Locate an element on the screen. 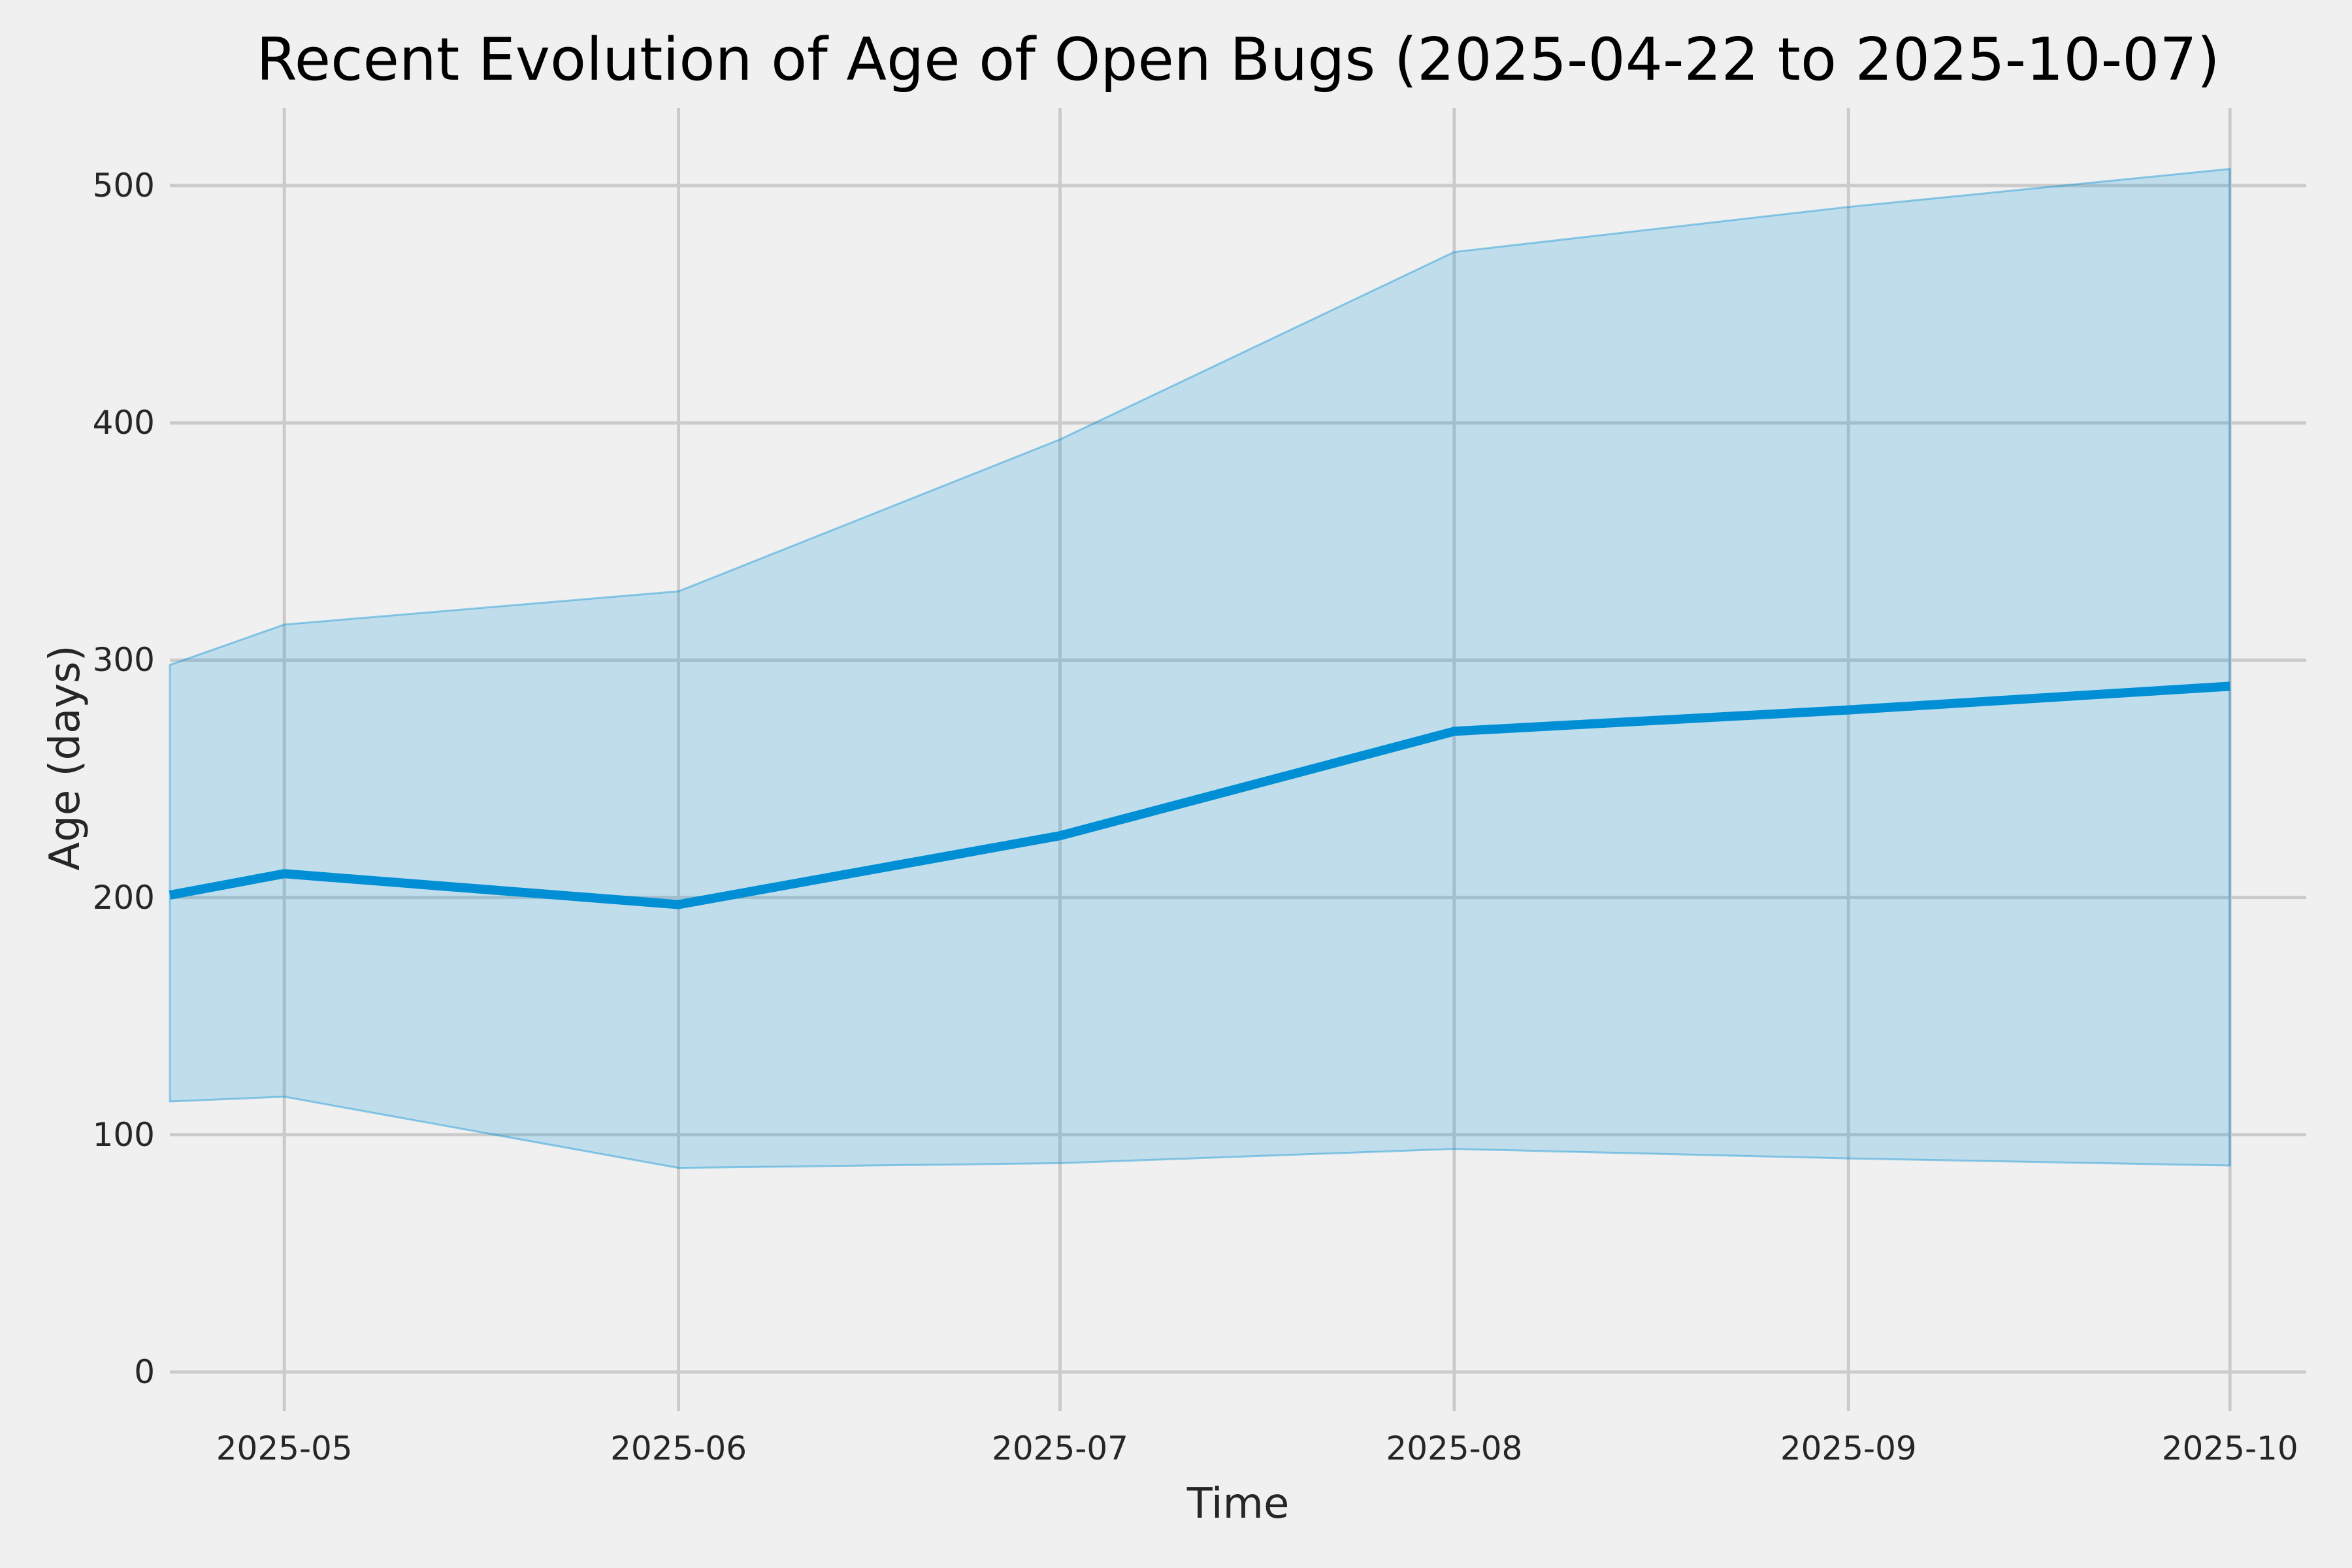 The width and height of the screenshot is (2352, 1568). y-axis-label: Age (days) is located at coordinates (65, 758).